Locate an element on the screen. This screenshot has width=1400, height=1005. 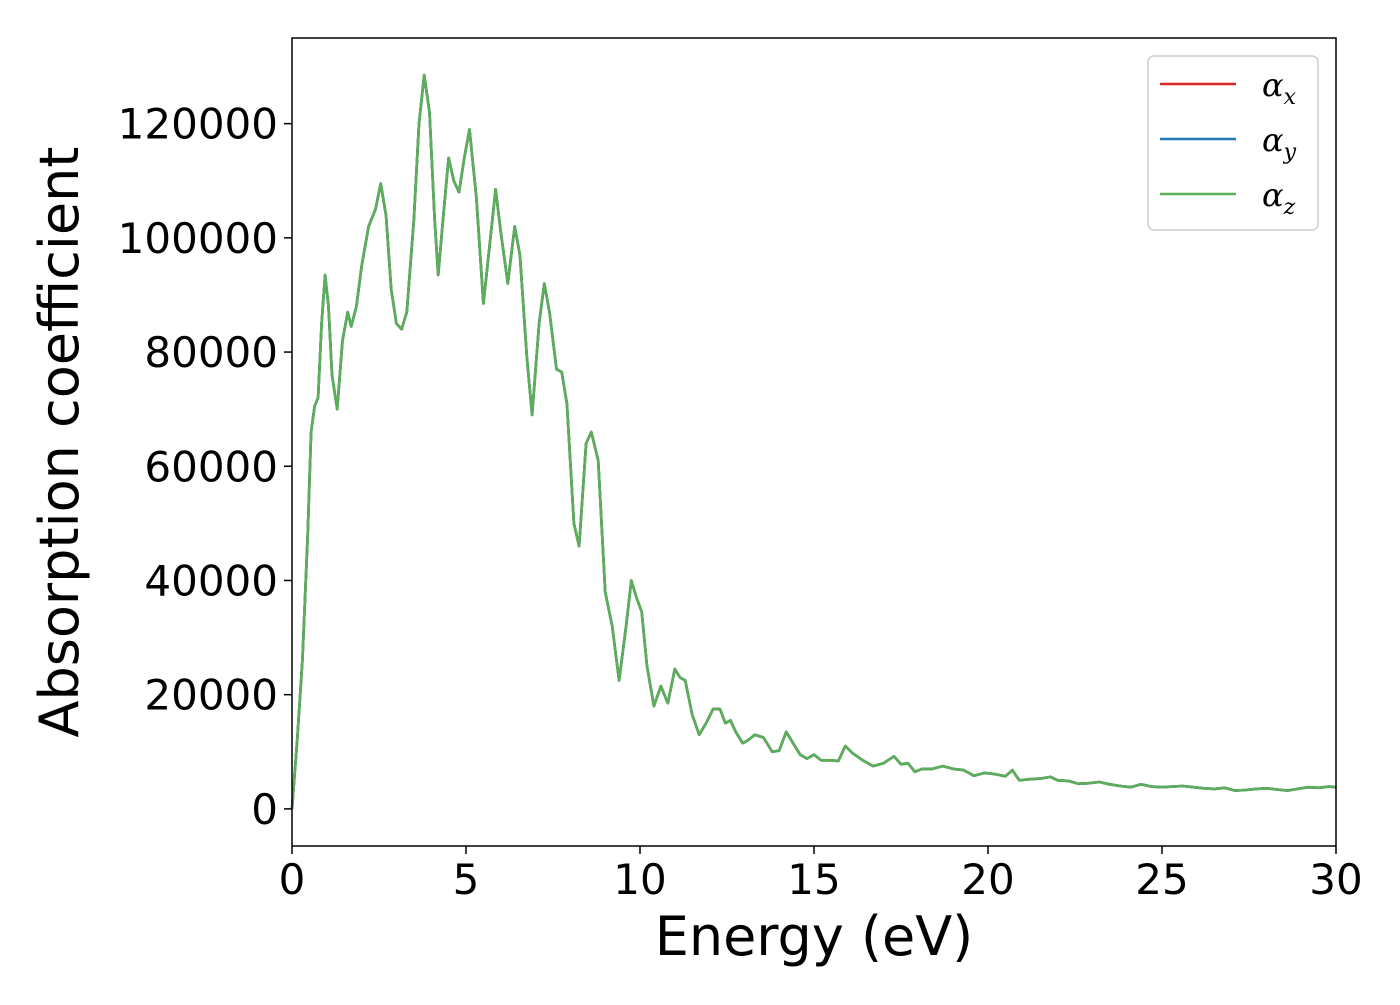
x-tick-label: 20 is located at coordinates (987, 879).